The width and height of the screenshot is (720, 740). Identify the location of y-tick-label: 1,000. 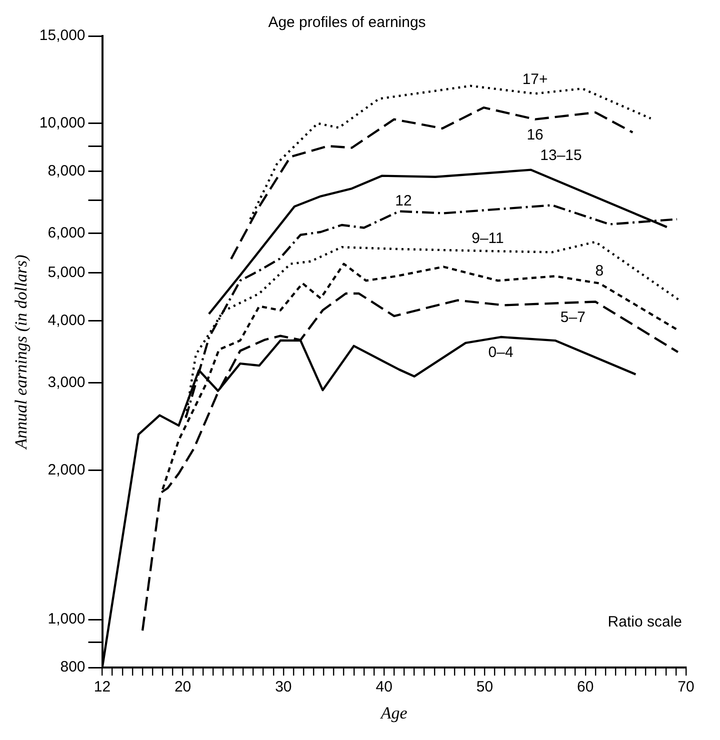
(67, 619).